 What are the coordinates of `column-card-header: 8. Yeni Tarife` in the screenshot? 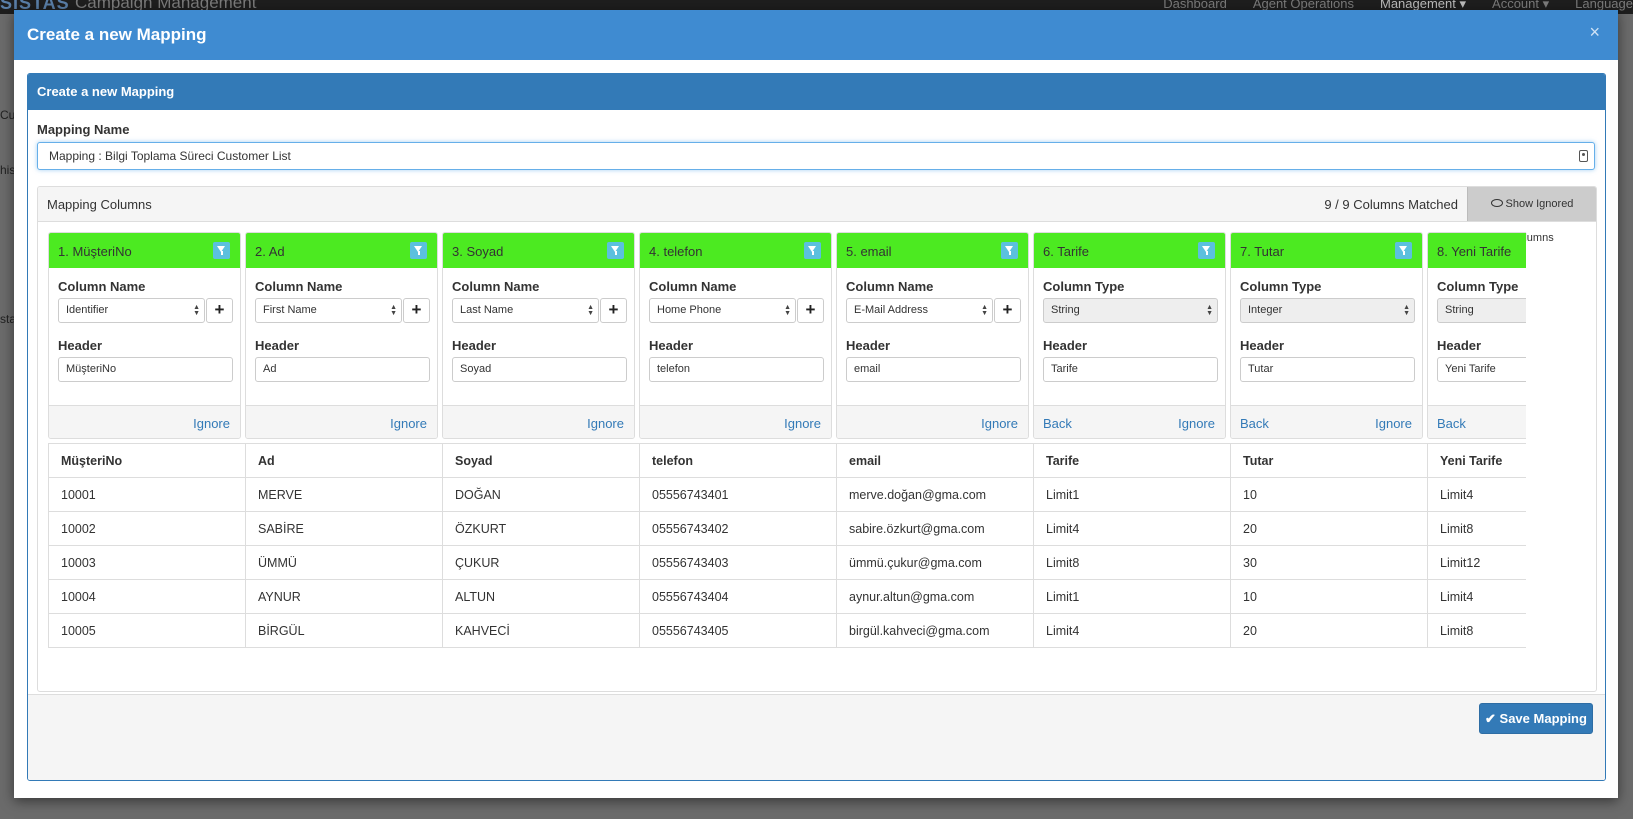 It's located at (1477, 250).